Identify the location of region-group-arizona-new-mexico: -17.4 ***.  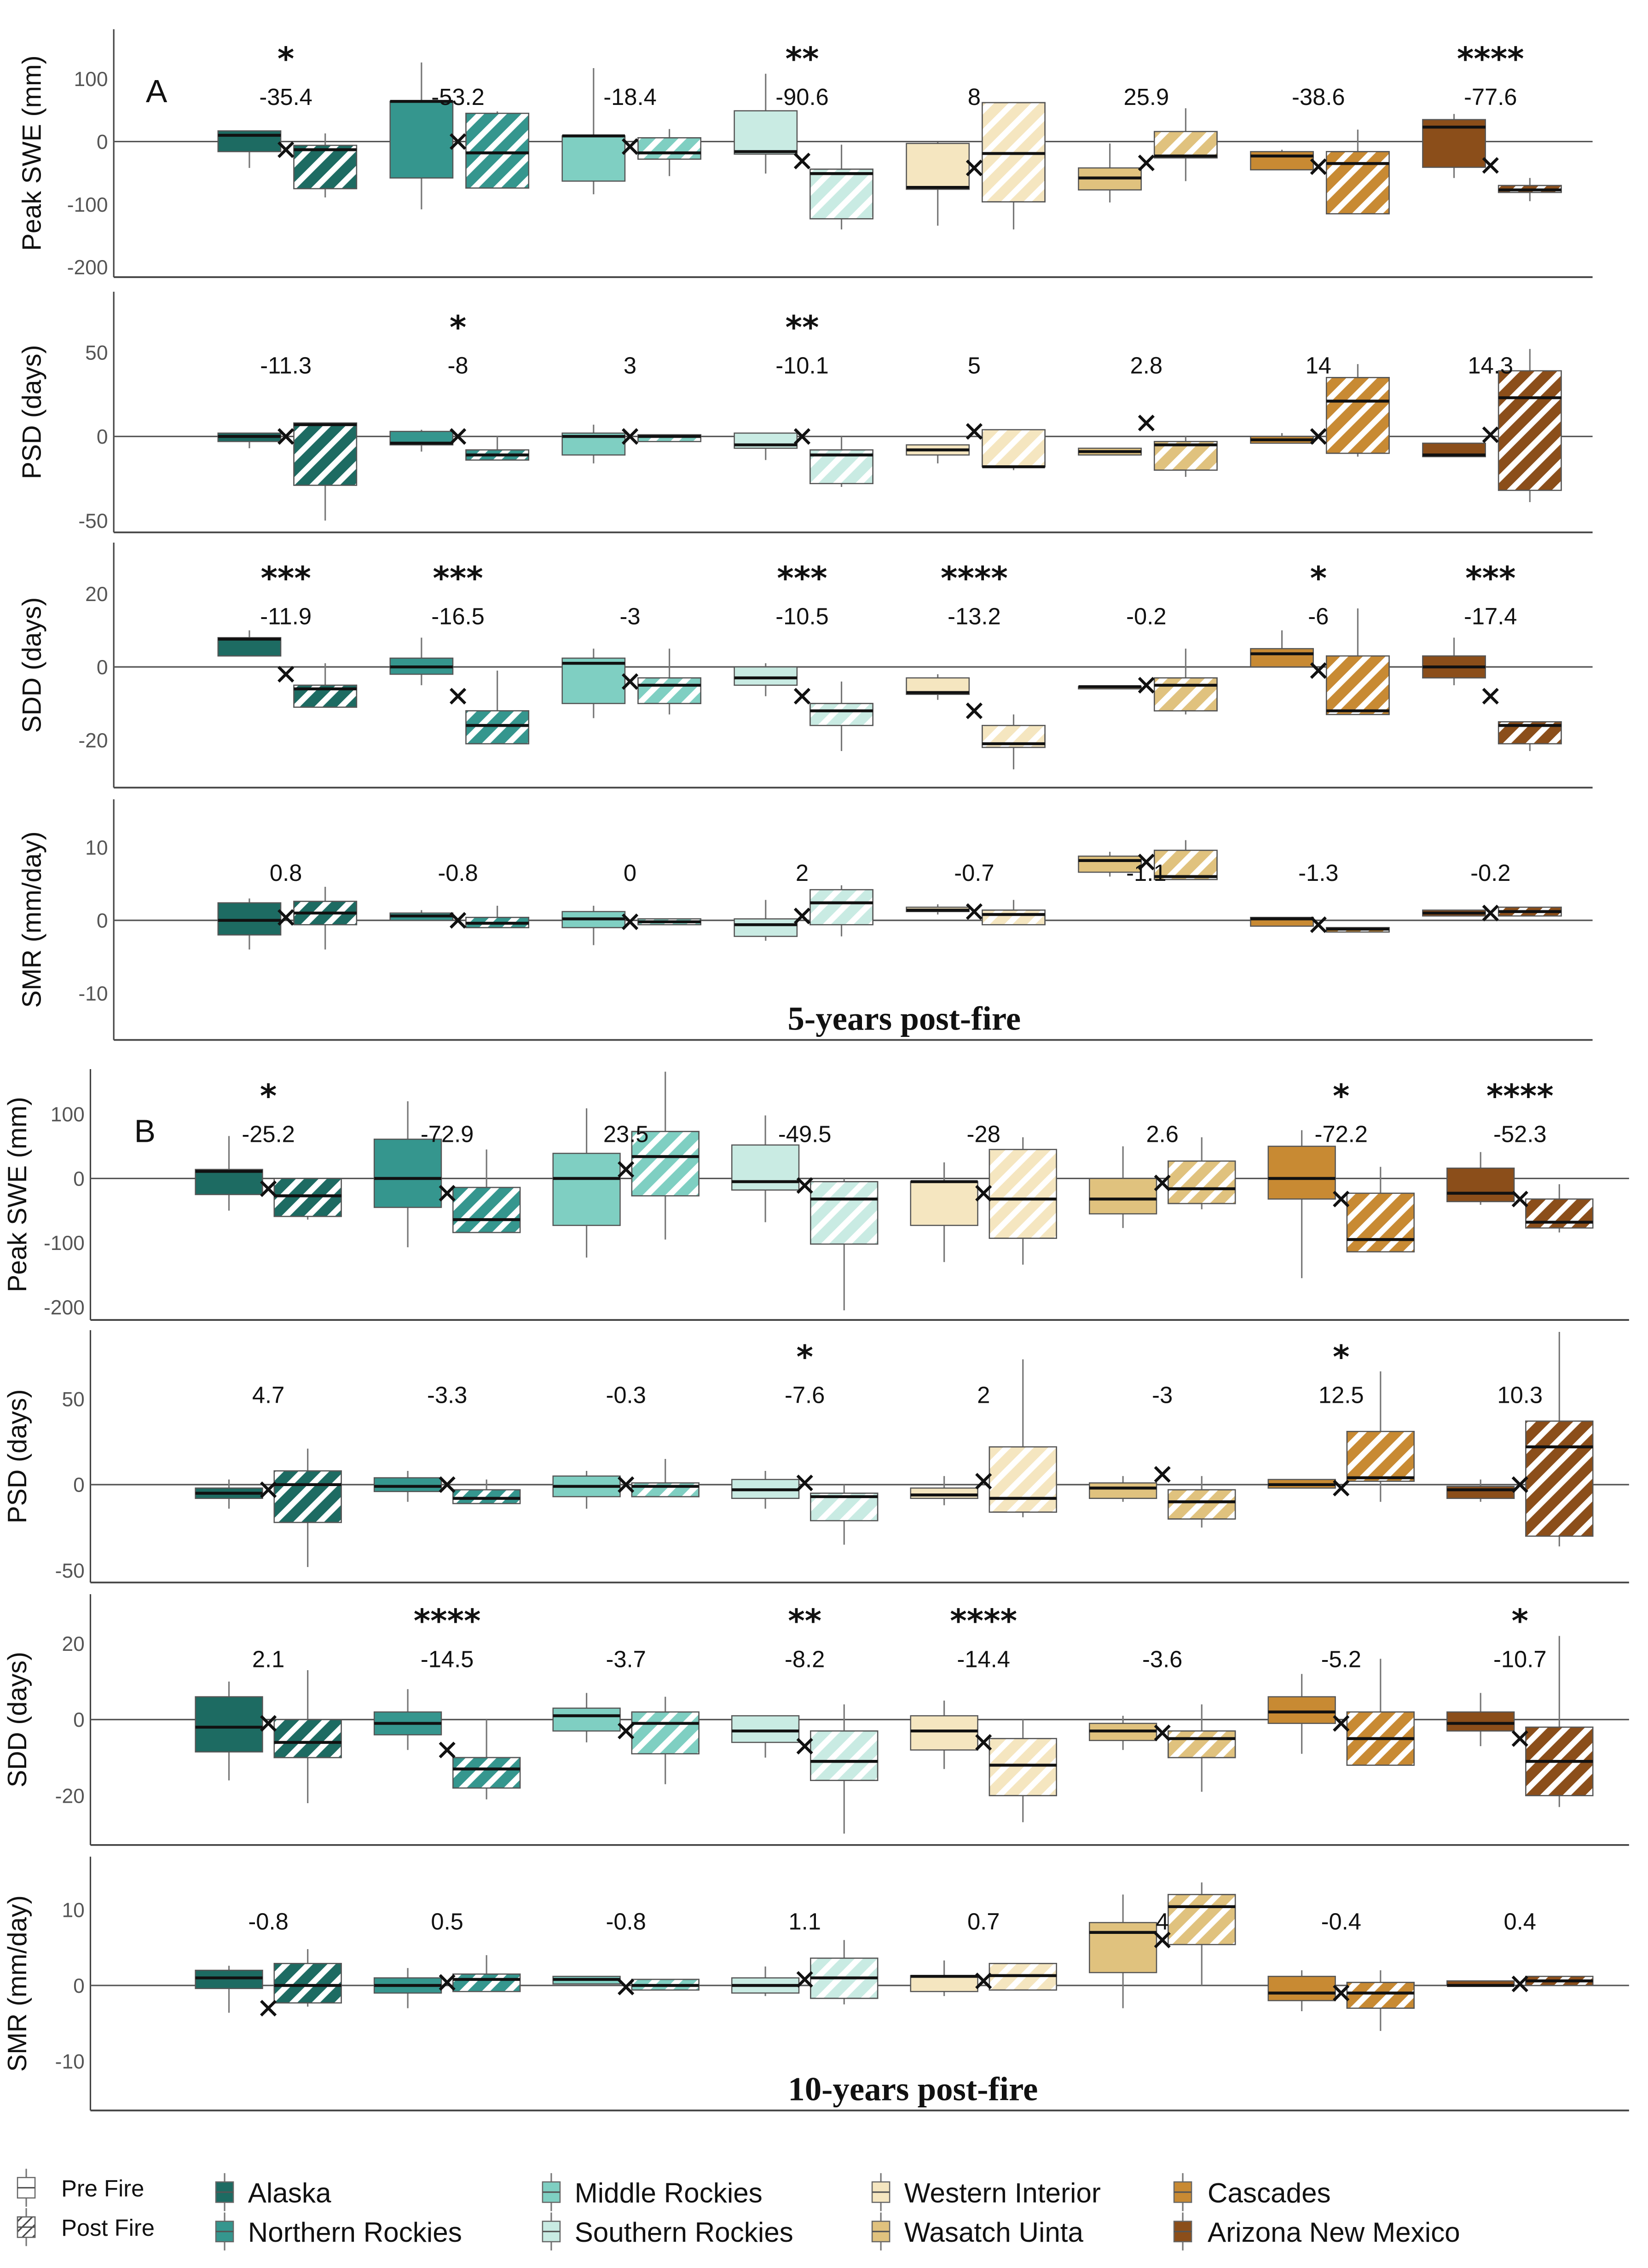
(1492, 655).